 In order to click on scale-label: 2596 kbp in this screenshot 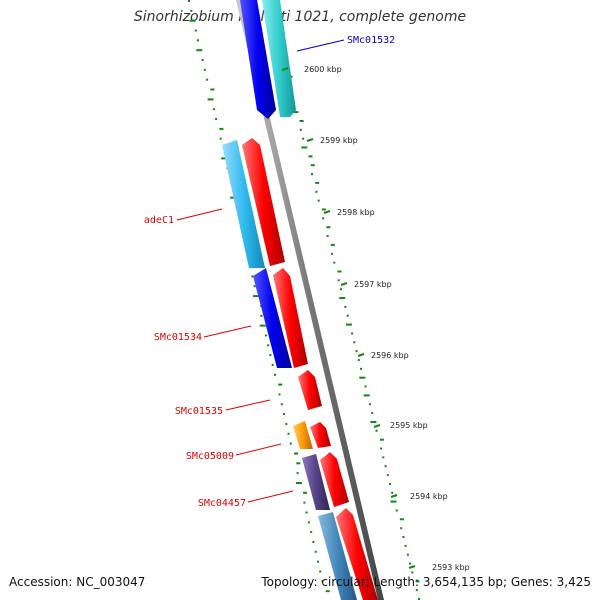, I will do `click(390, 355)`.